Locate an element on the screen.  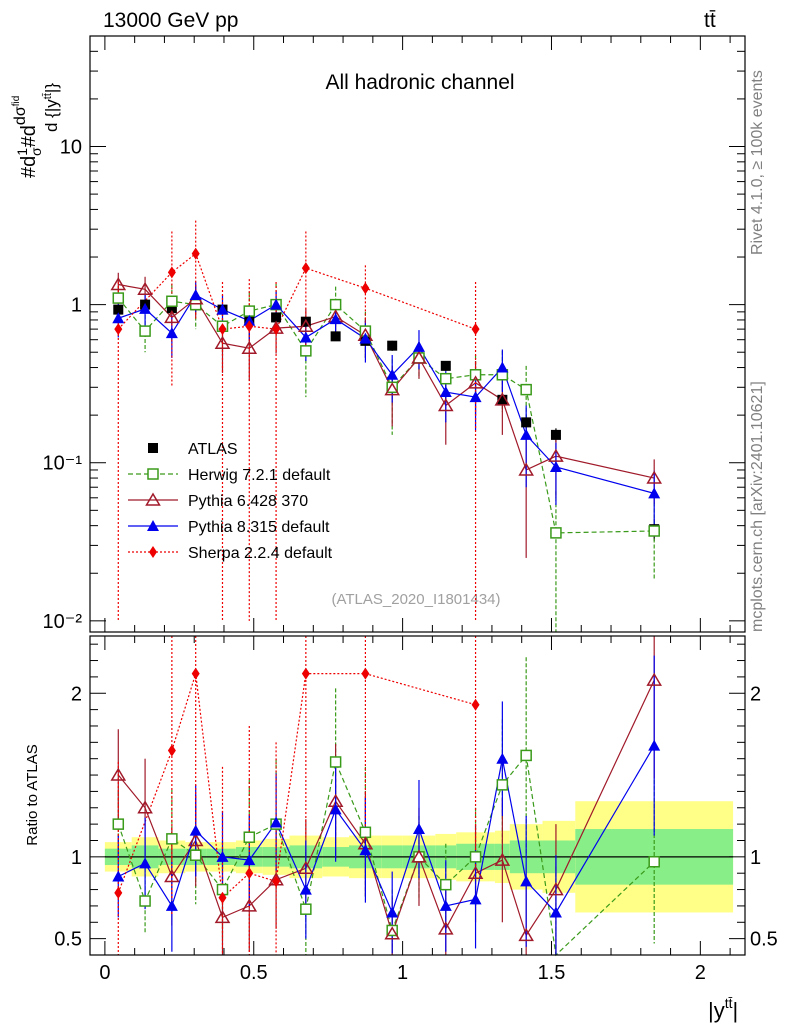
x-tick-label: 1 is located at coordinates (402, 973).